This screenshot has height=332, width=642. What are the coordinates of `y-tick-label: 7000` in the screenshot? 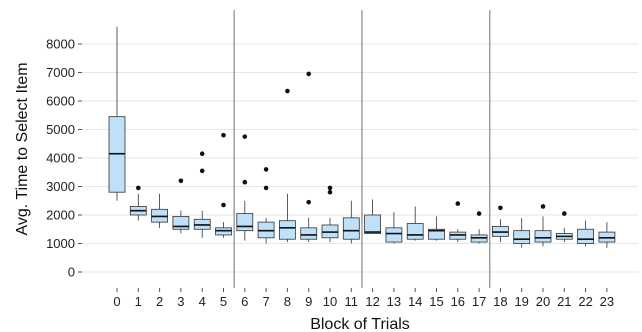 It's located at (60, 72).